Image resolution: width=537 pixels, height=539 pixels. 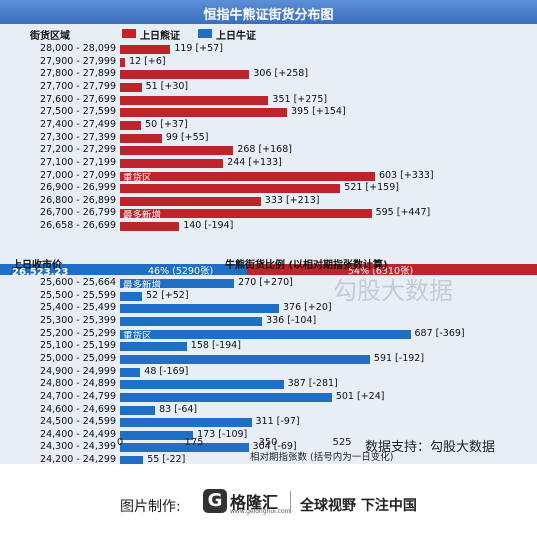 What do you see at coordinates (78, 137) in the screenshot?
I see `bear-range-label: 27,300 - 27,399` at bounding box center [78, 137].